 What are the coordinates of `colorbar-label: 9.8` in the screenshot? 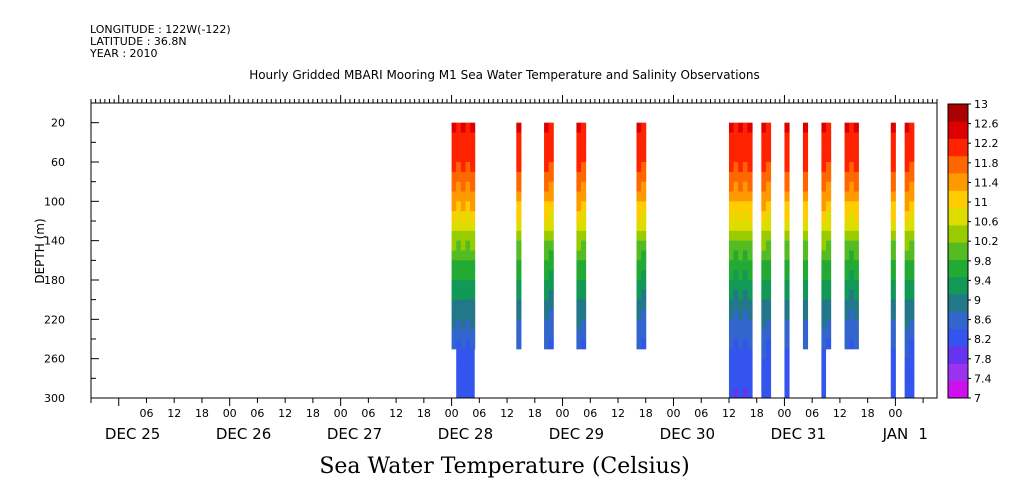 It's located at (983, 261).